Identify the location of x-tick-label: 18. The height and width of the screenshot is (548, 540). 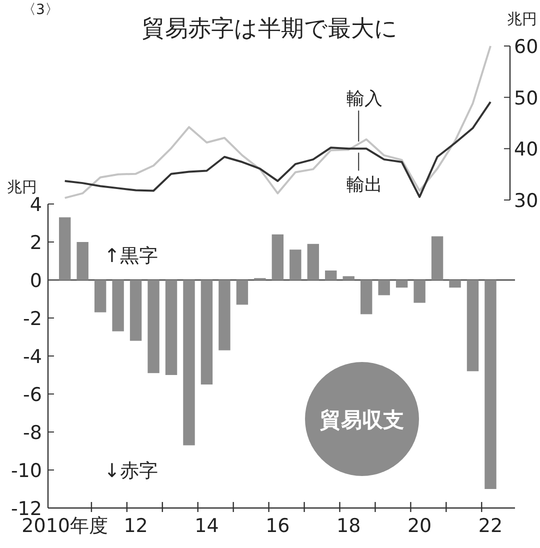
(348, 526).